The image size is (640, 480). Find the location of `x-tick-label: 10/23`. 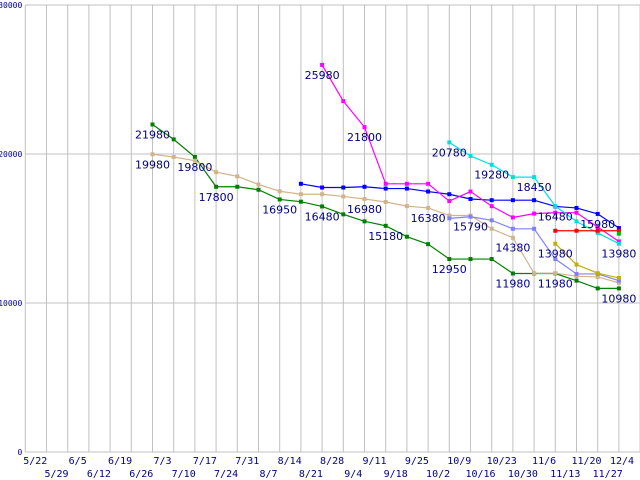

x-tick-label: 10/23 is located at coordinates (502, 461).